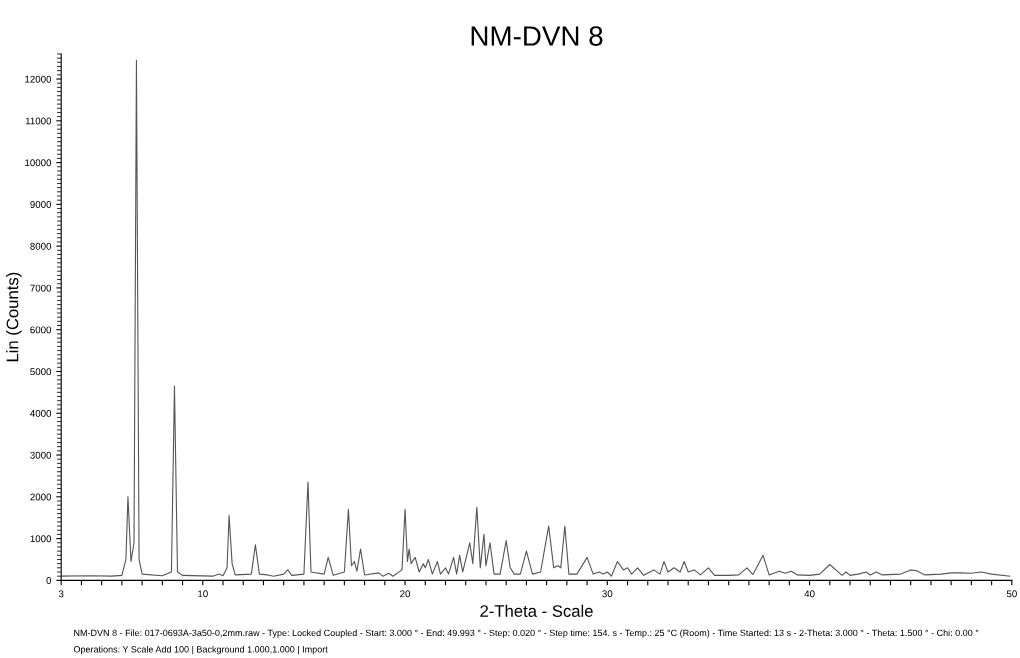  What do you see at coordinates (41, 413) in the screenshot?
I see `y-tick-label: 4000` at bounding box center [41, 413].